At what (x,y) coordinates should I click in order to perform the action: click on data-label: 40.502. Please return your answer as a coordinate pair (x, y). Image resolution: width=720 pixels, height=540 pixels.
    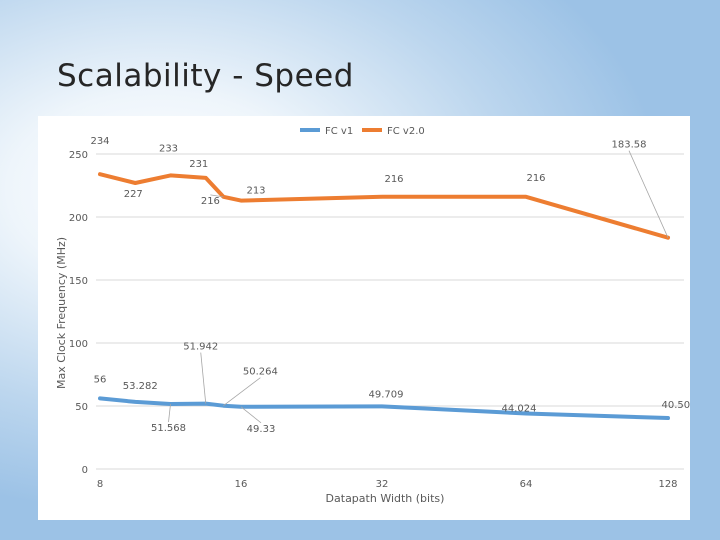
    Looking at the image, I should click on (676, 405).